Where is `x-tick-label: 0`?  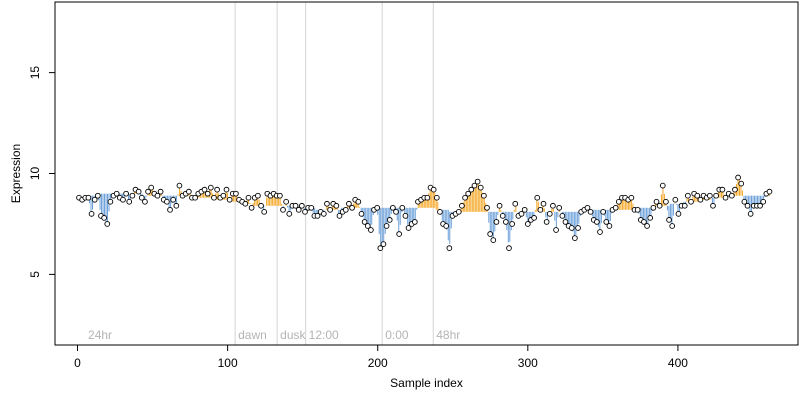 x-tick-label: 0 is located at coordinates (77, 363).